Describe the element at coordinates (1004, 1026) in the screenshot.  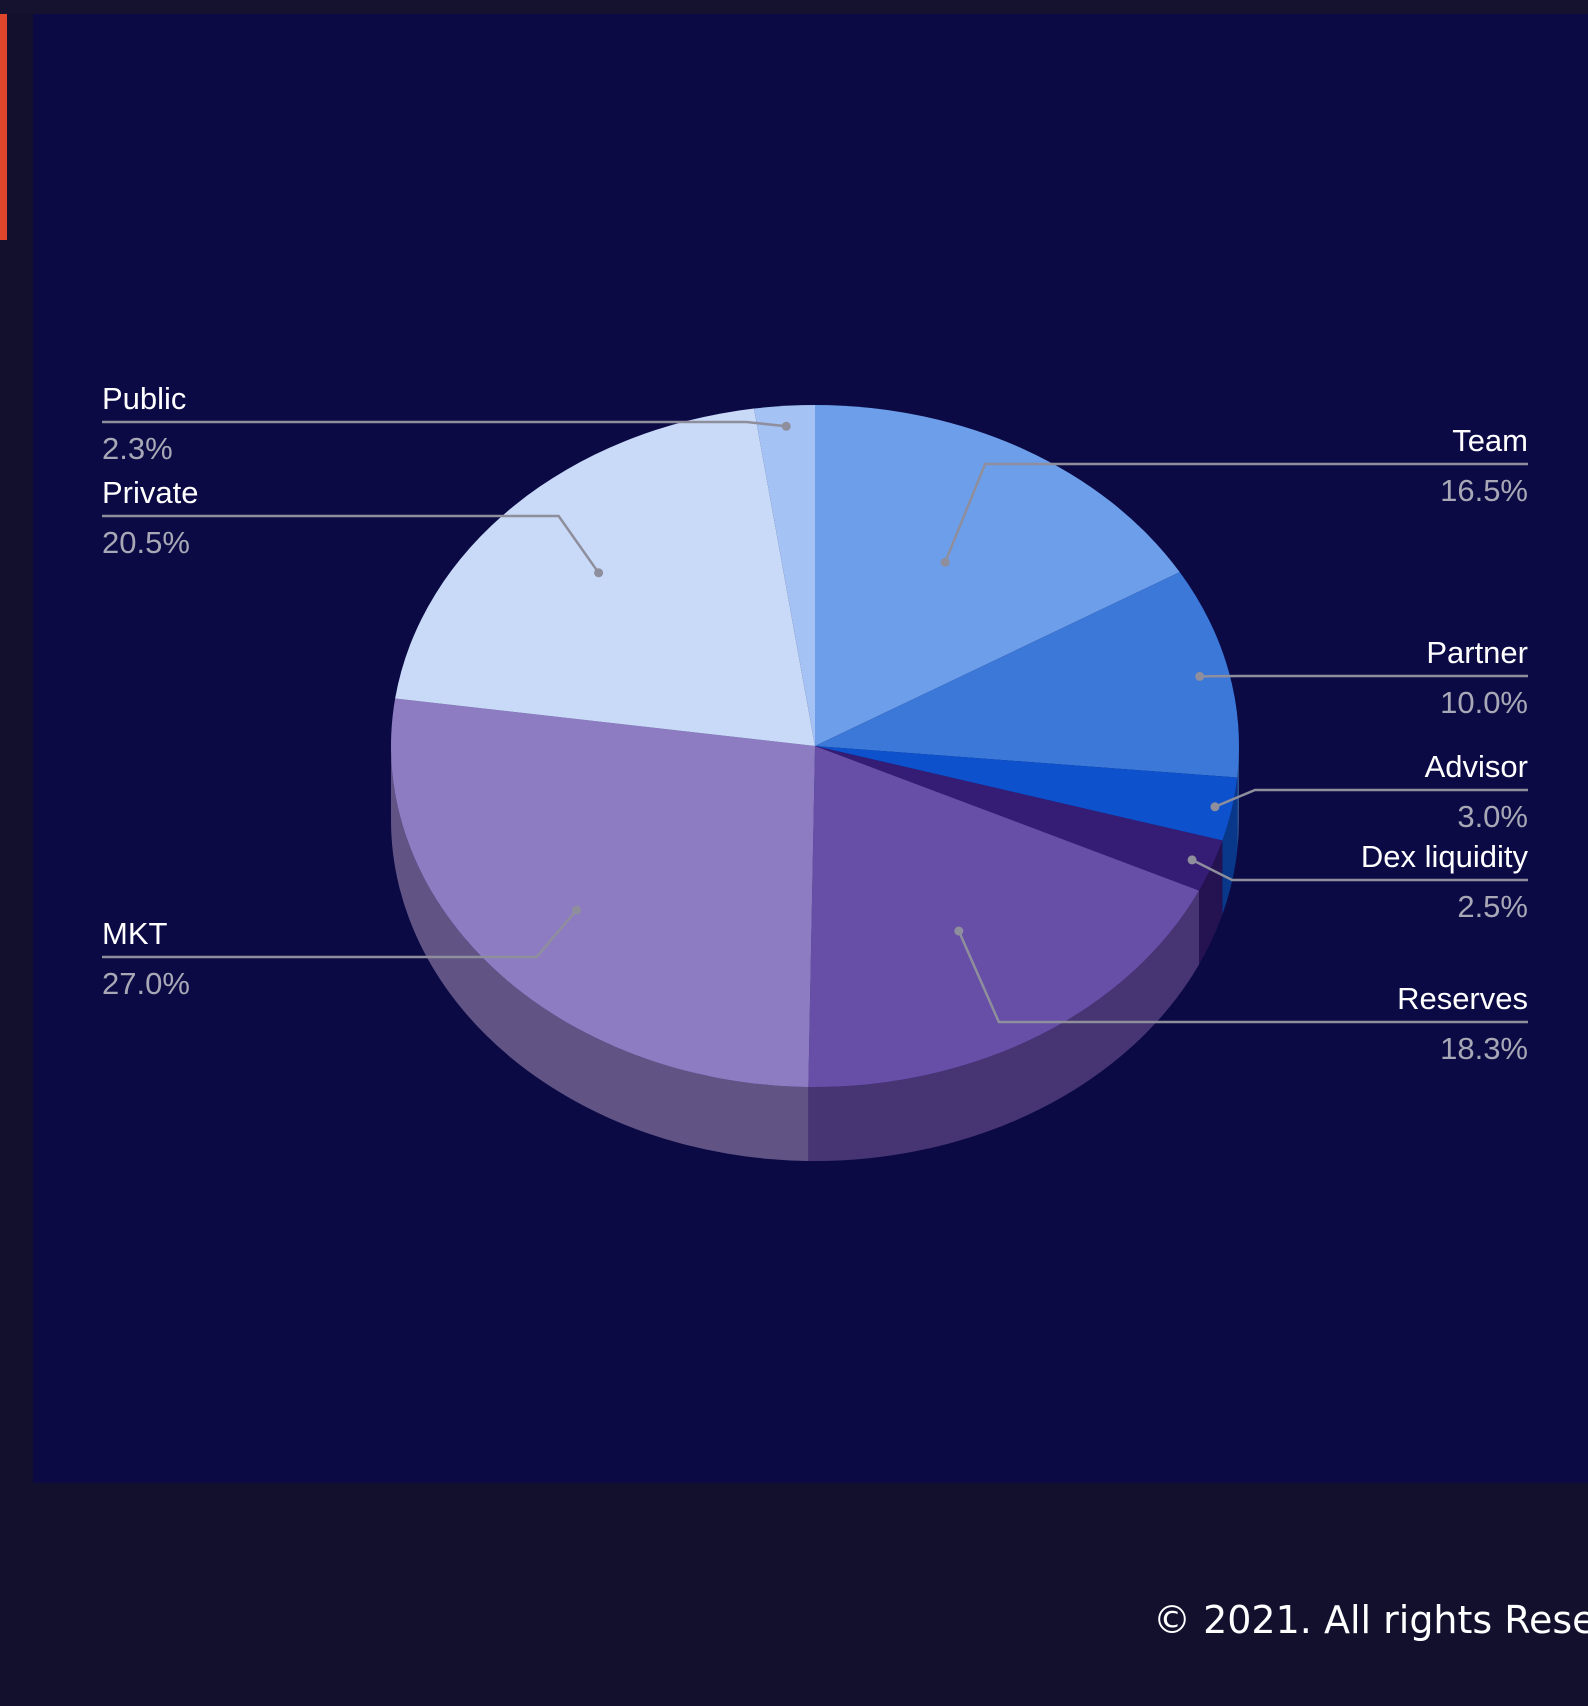
I see `pie-side-reserves` at that location.